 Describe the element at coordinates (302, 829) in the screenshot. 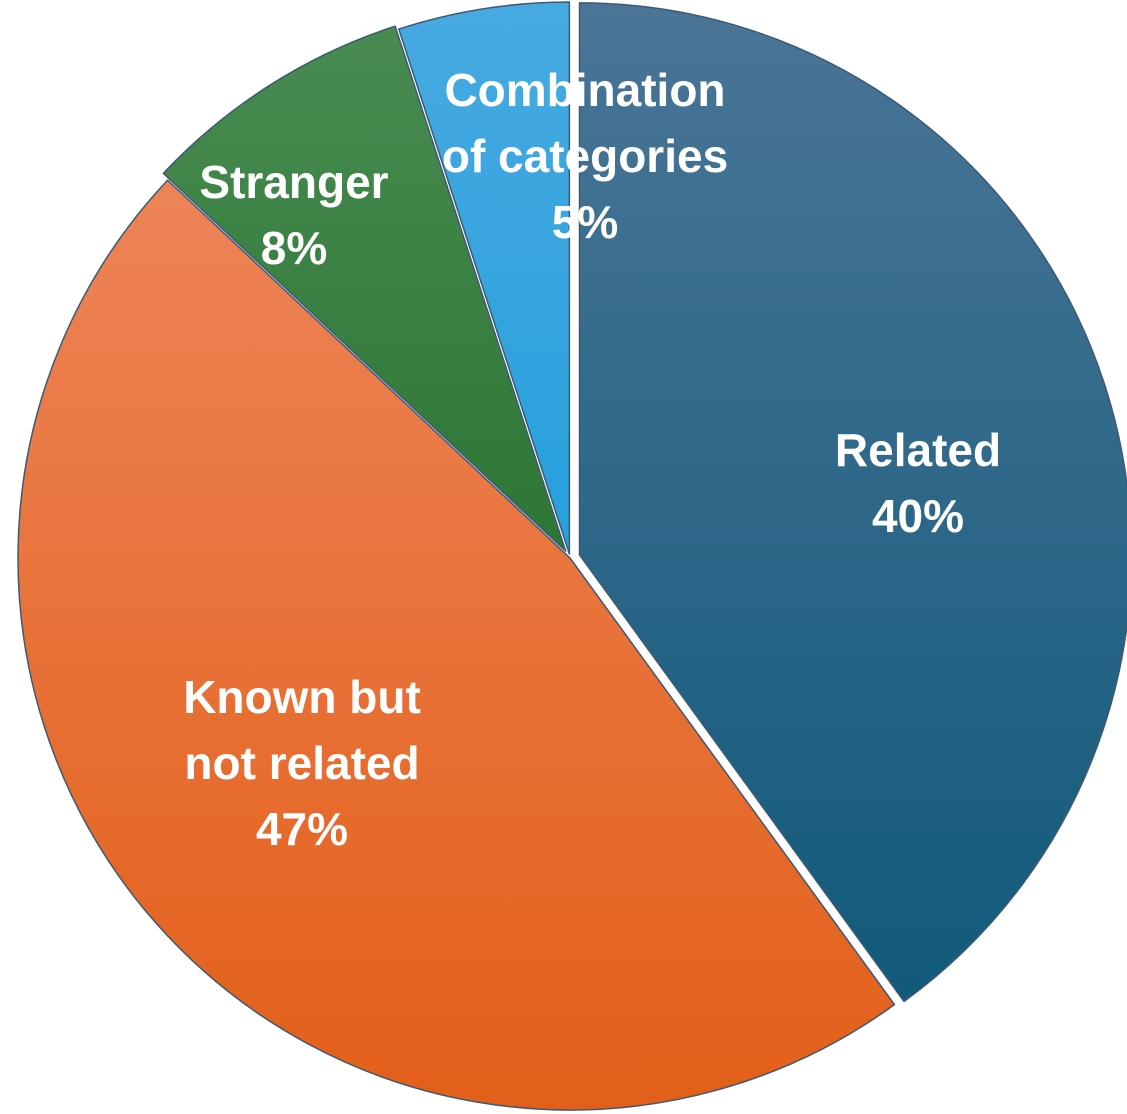

I see `slice-value-known-but-not-related: 47%` at that location.